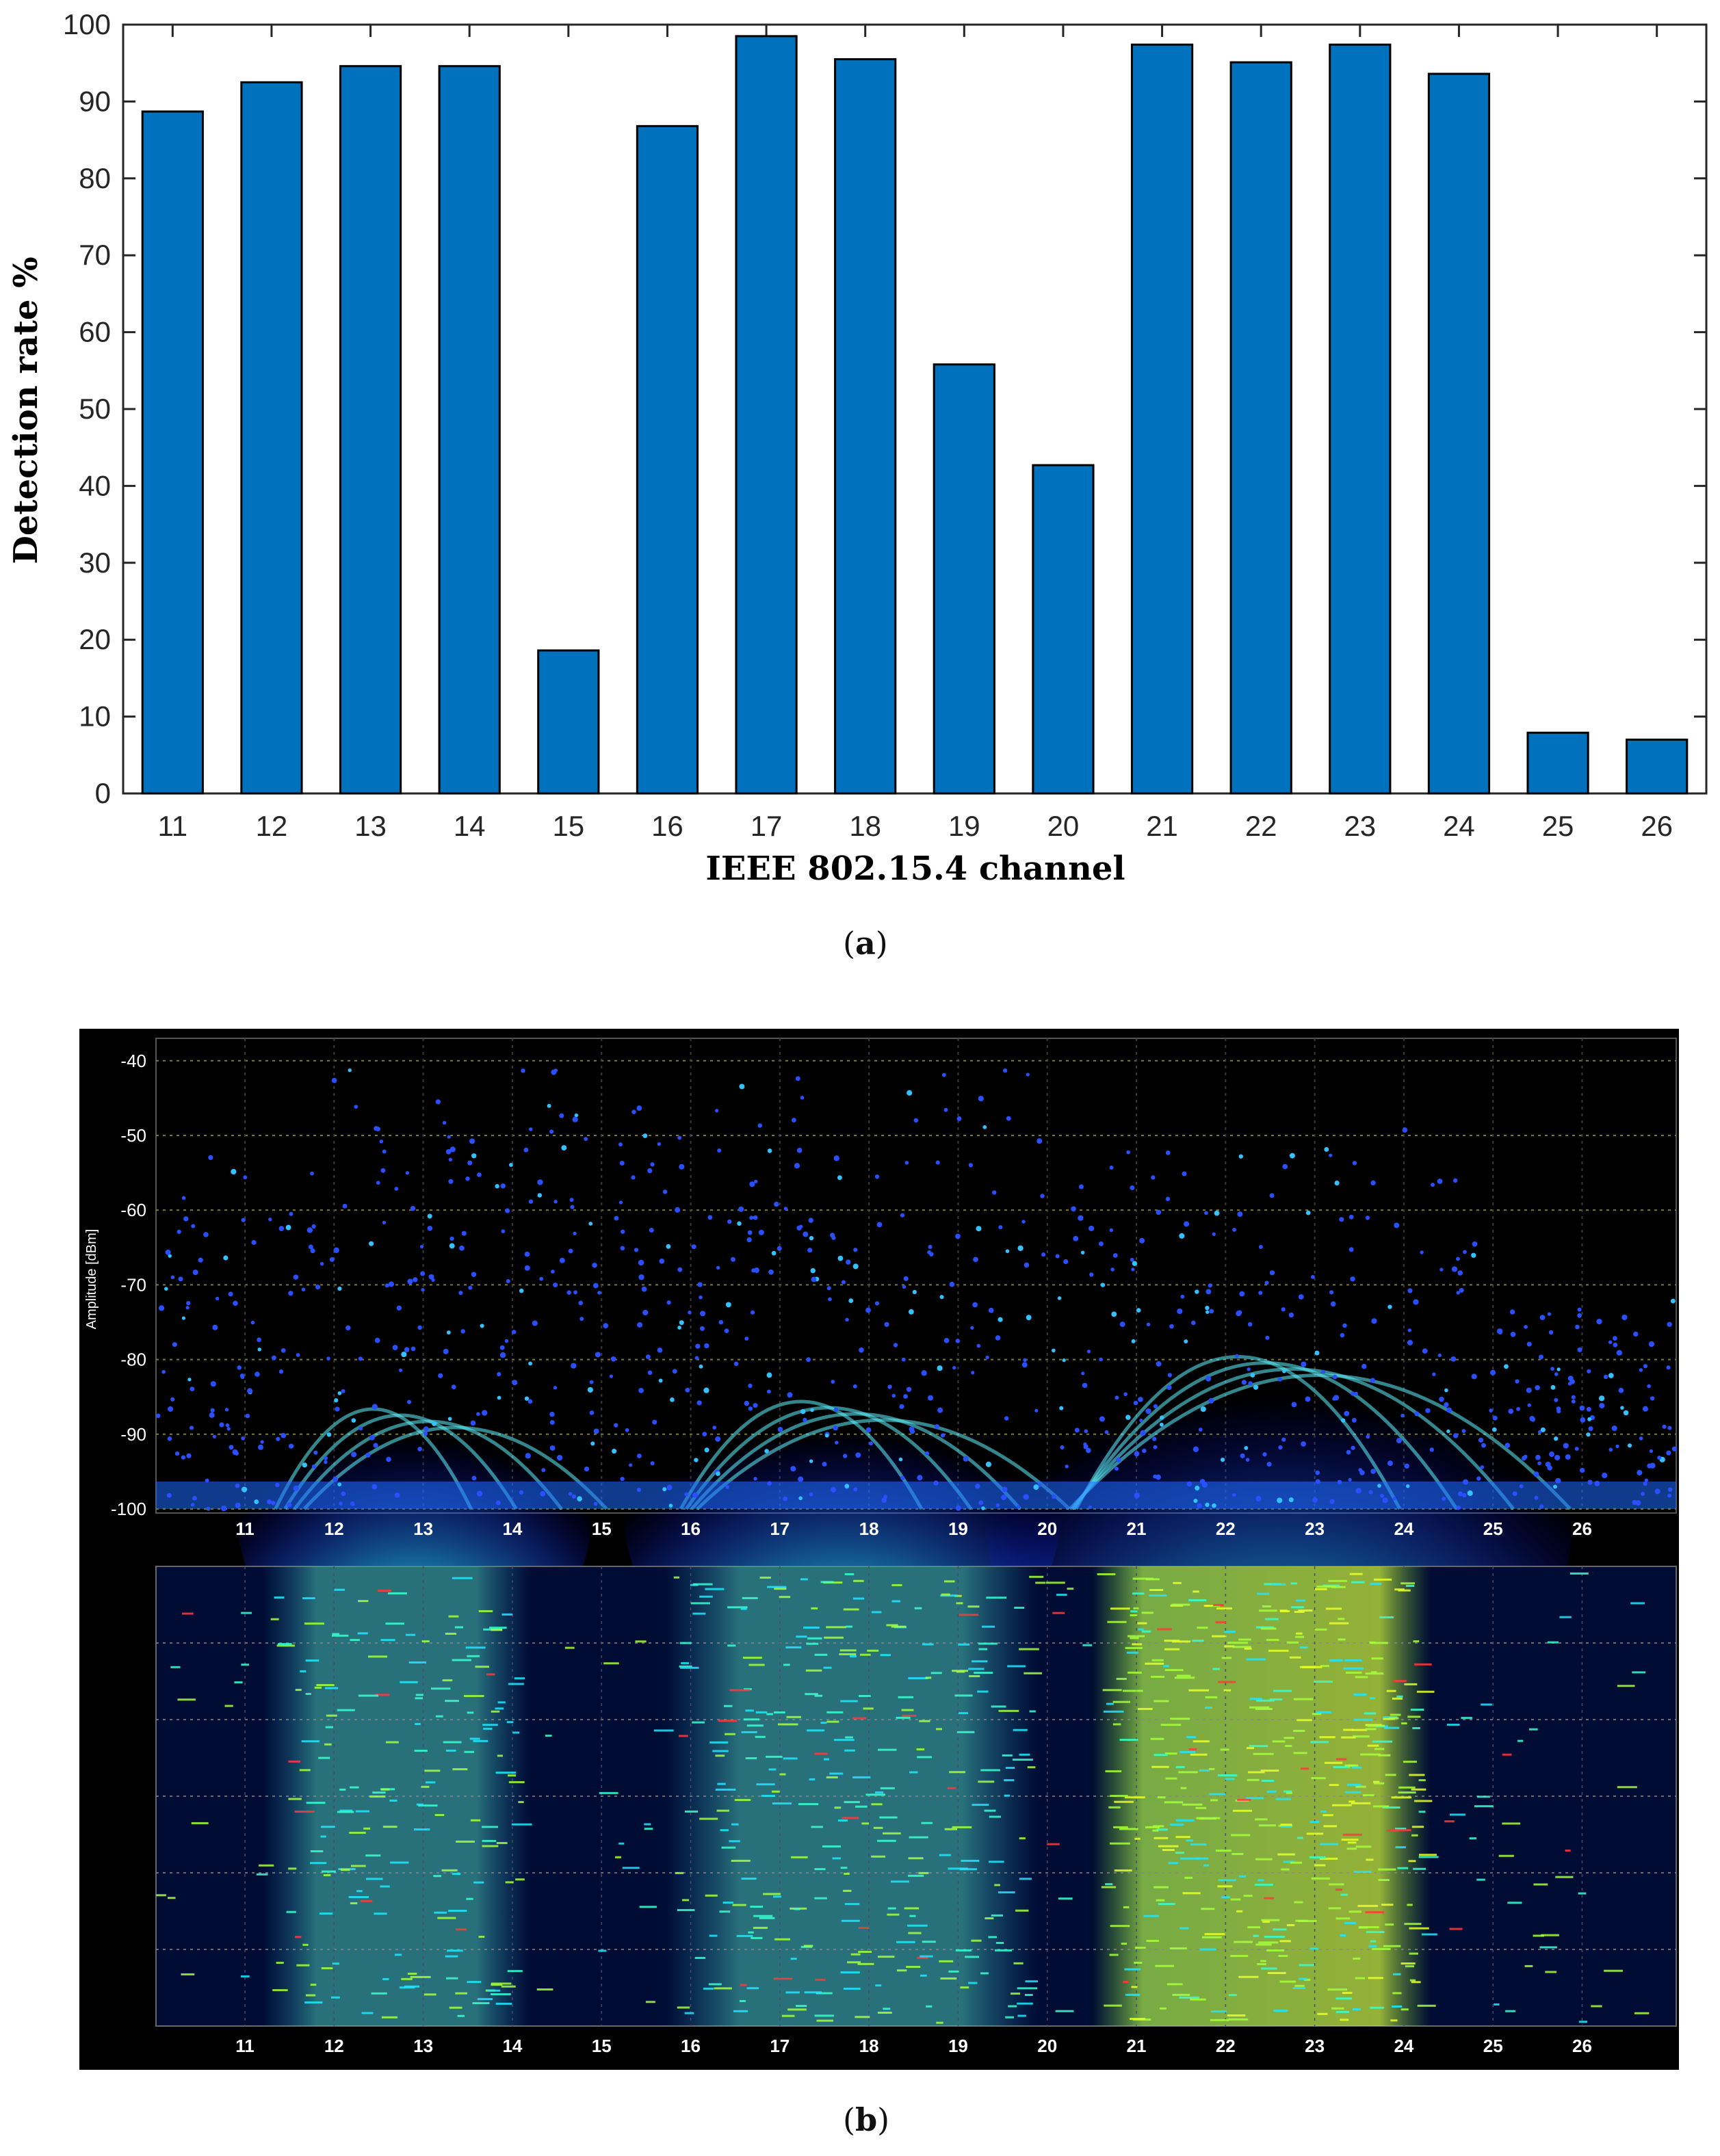 This screenshot has width=1720, height=2156. I want to click on spectrum-x-tick-label: 18, so click(869, 1529).